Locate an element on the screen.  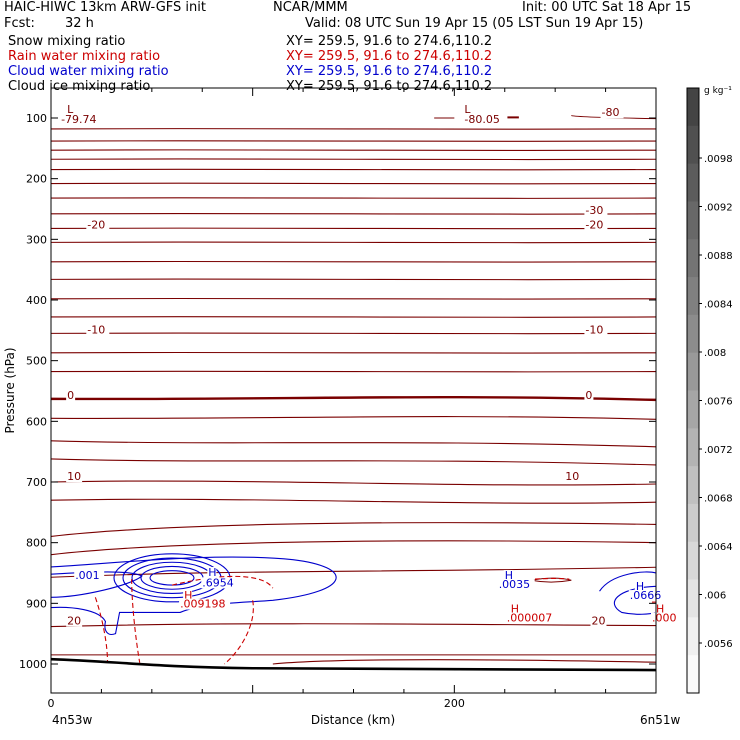
terrain-line is located at coordinates (353, 664).